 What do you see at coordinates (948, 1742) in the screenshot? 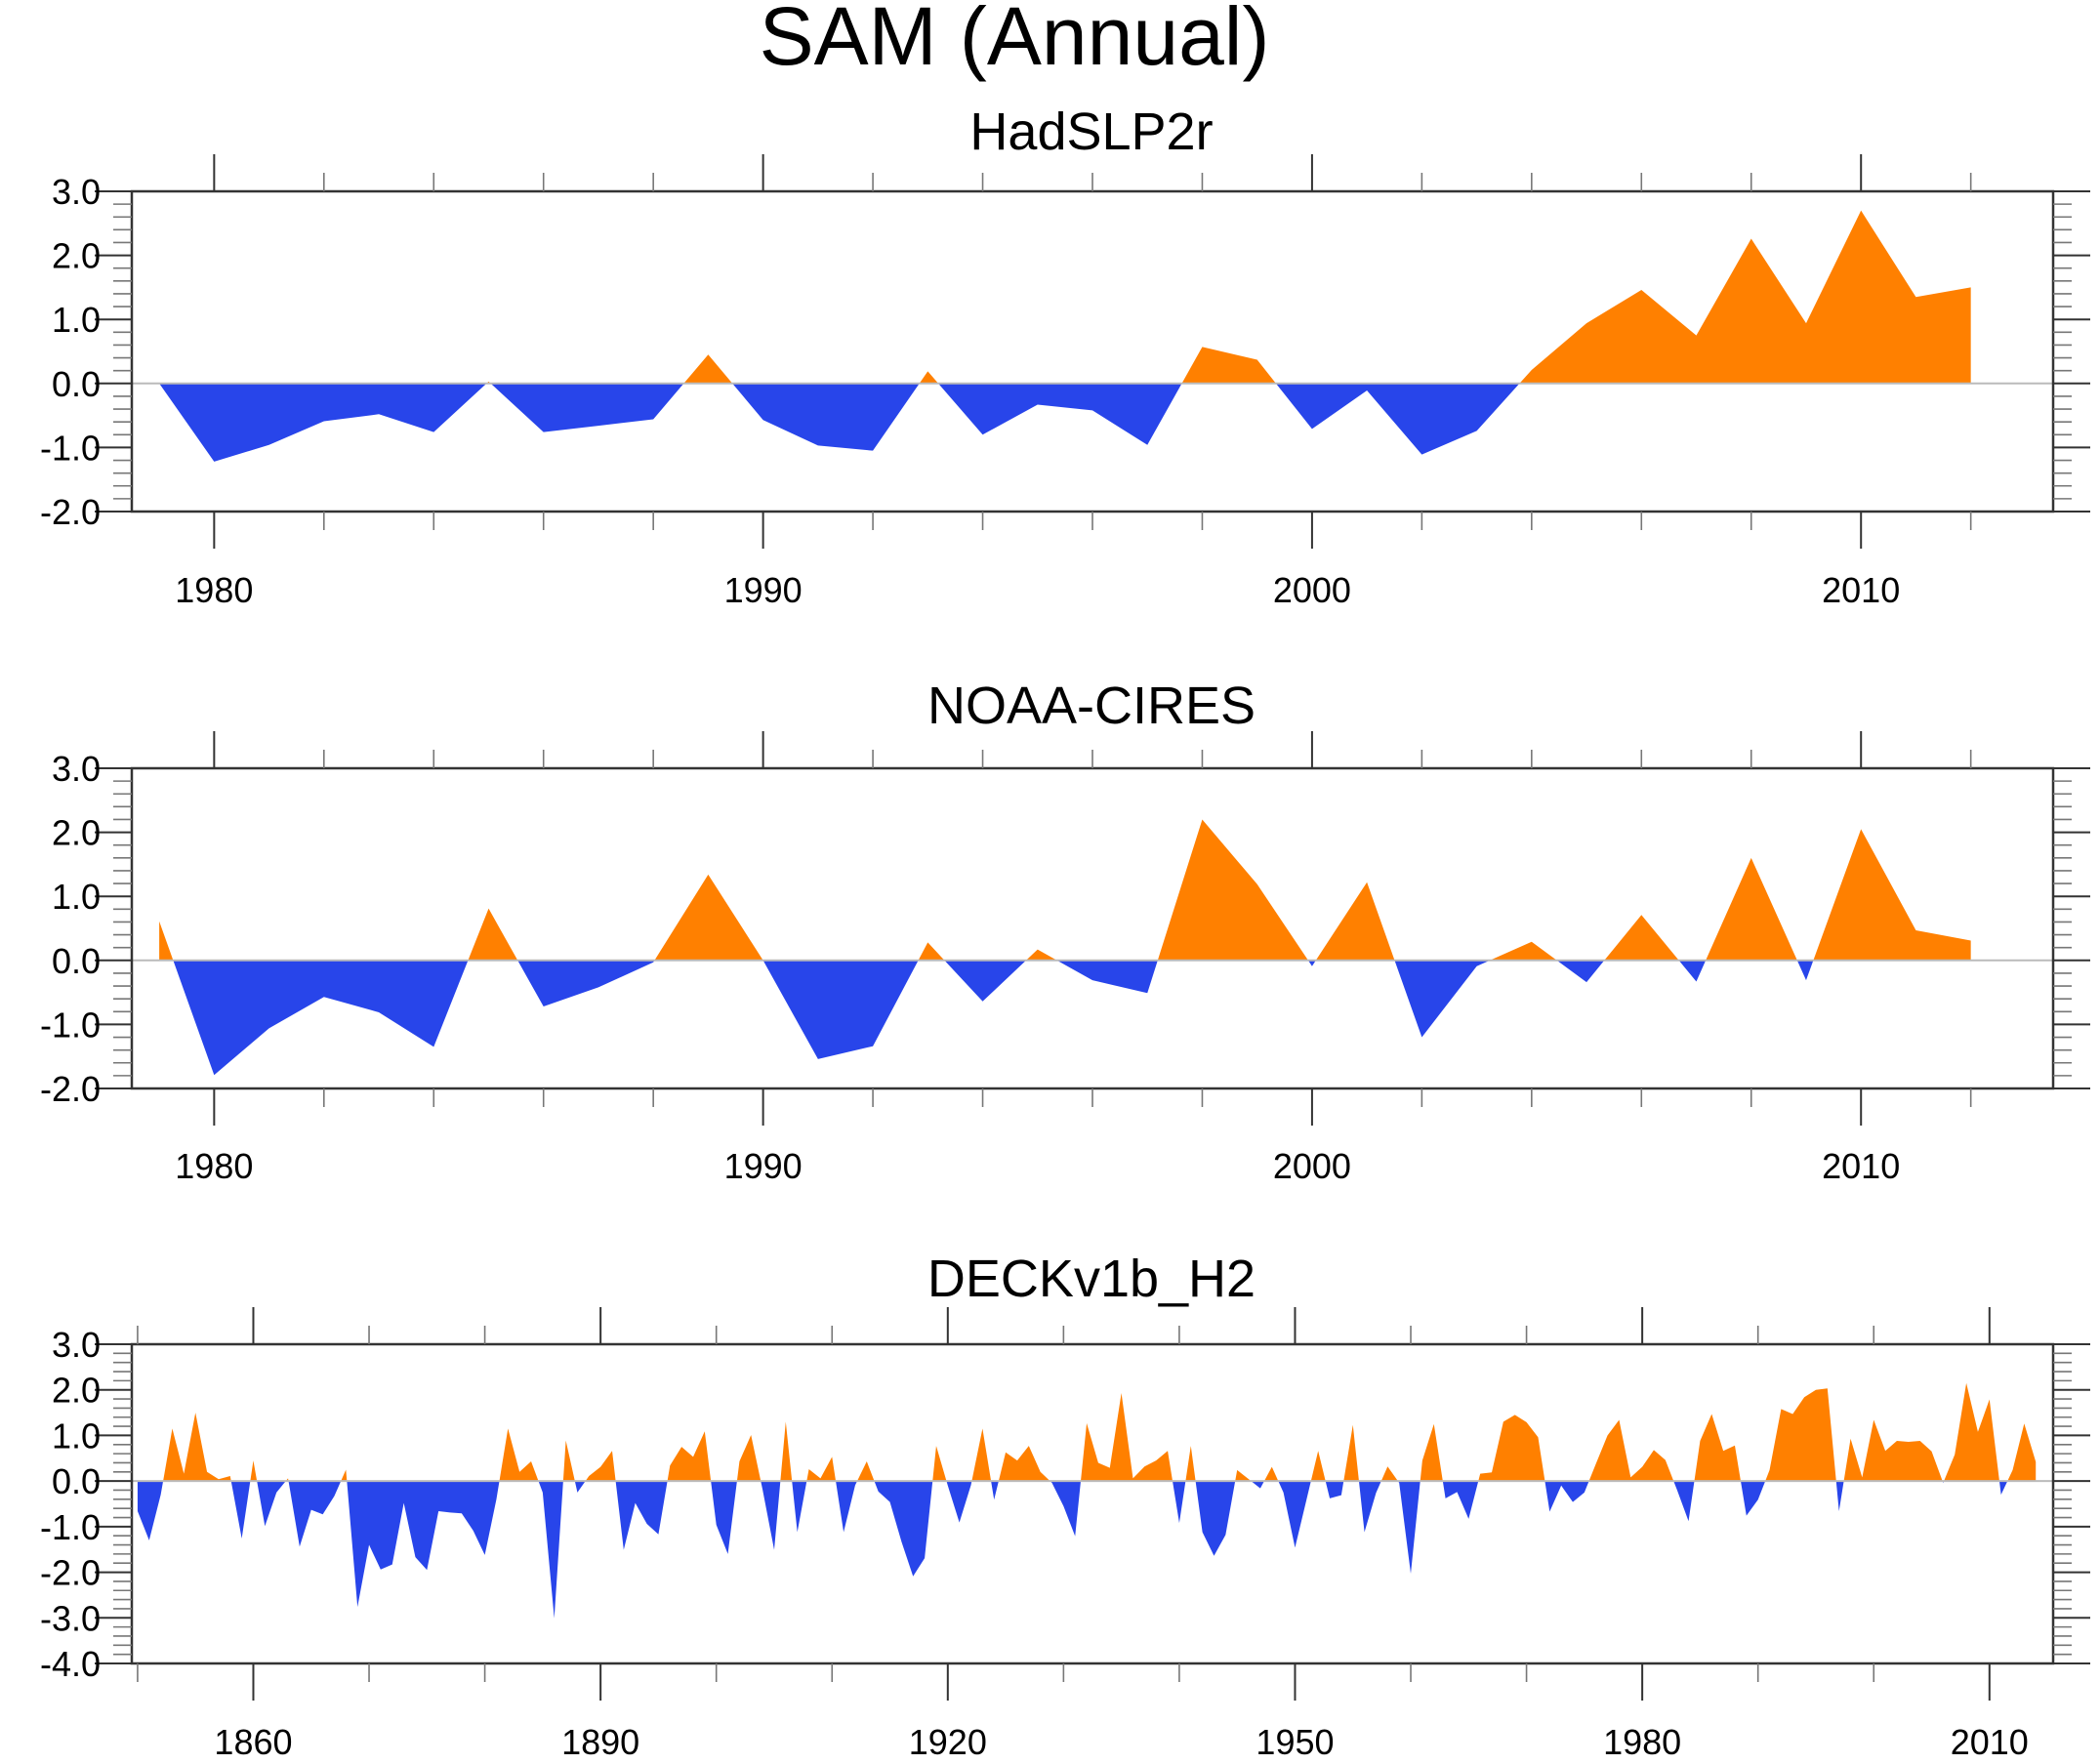
I see `x-tick-label: 1920` at bounding box center [948, 1742].